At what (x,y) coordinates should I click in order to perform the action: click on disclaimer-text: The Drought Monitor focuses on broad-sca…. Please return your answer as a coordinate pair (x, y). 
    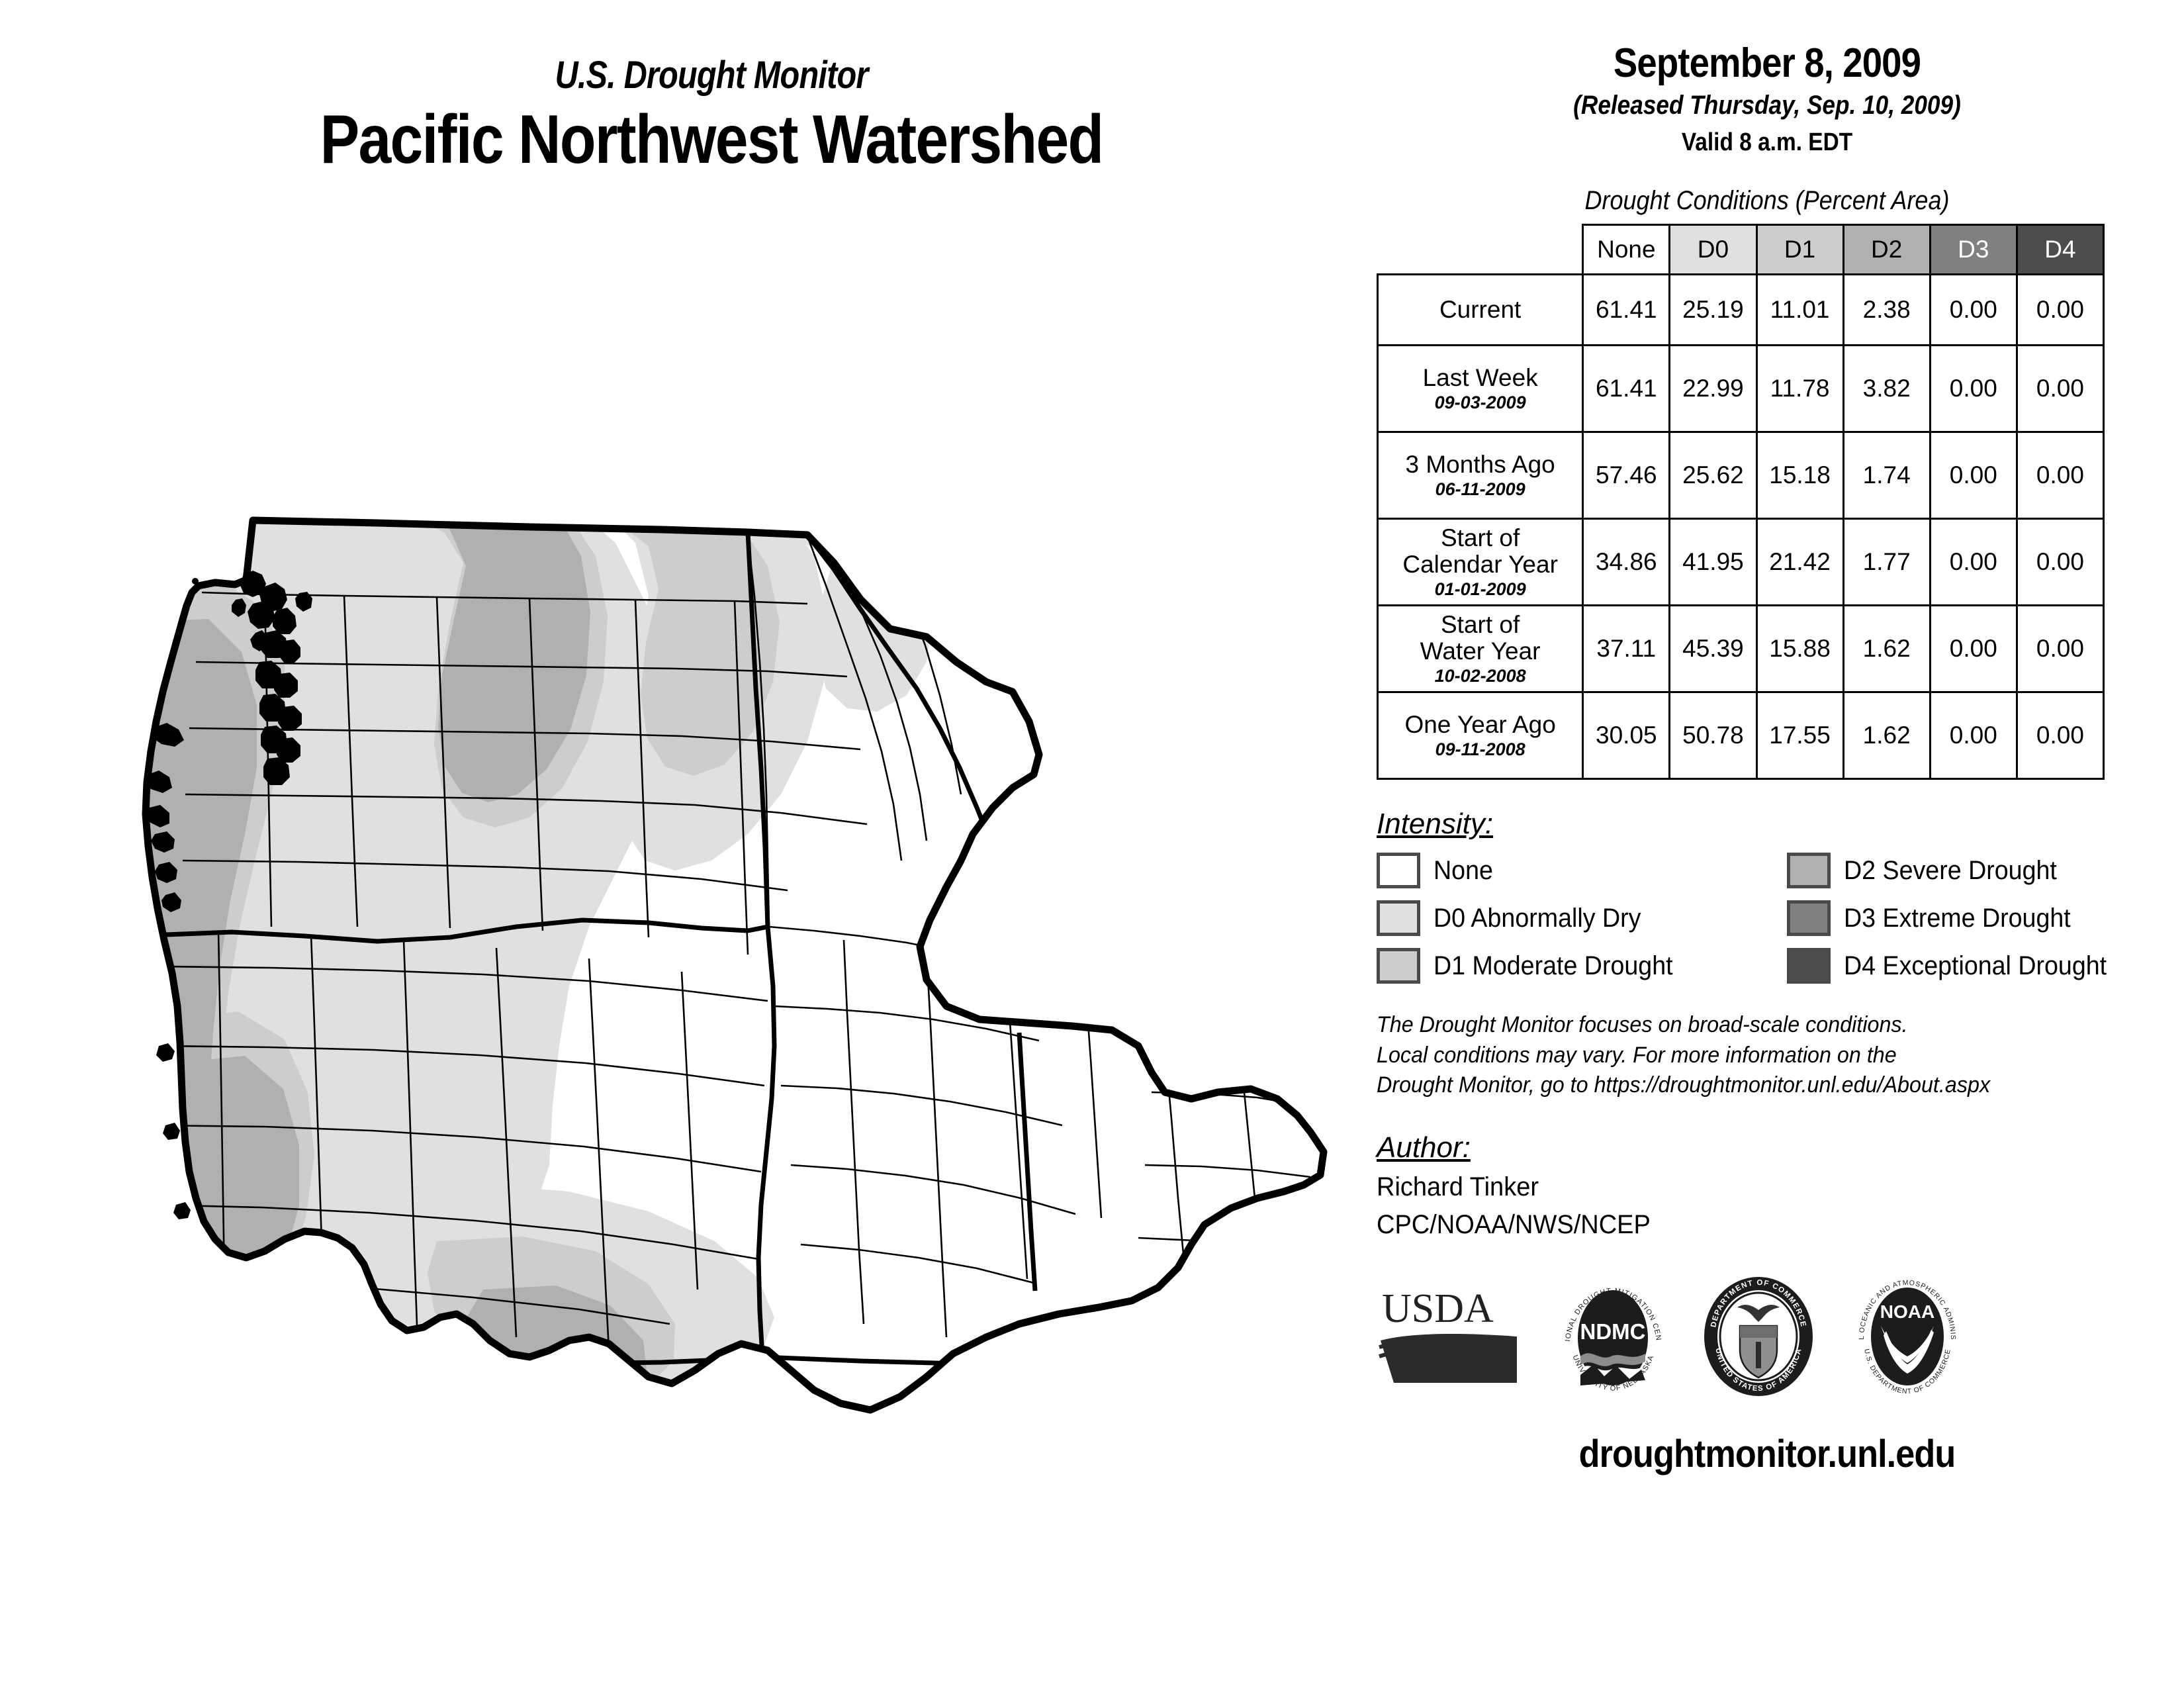
    Looking at the image, I should click on (1747, 1055).